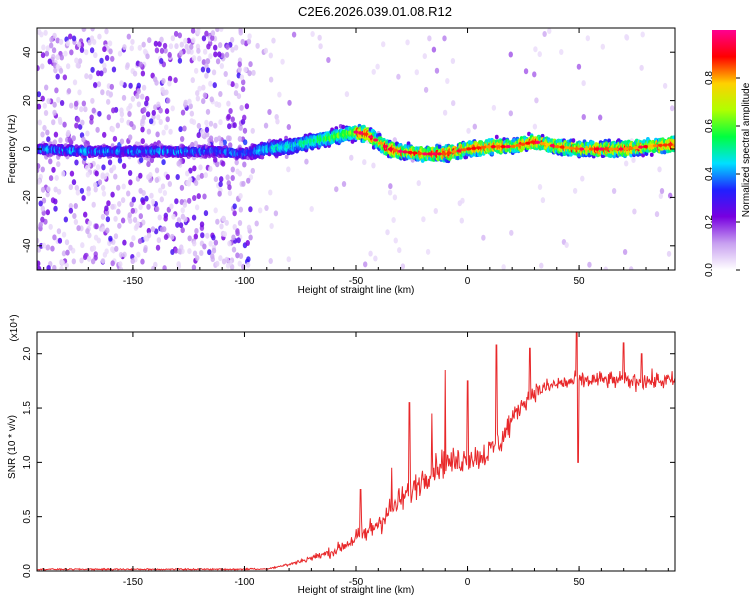  Describe the element at coordinates (279, 153) in the screenshot. I see `spectrogram-ridge-cell` at that location.